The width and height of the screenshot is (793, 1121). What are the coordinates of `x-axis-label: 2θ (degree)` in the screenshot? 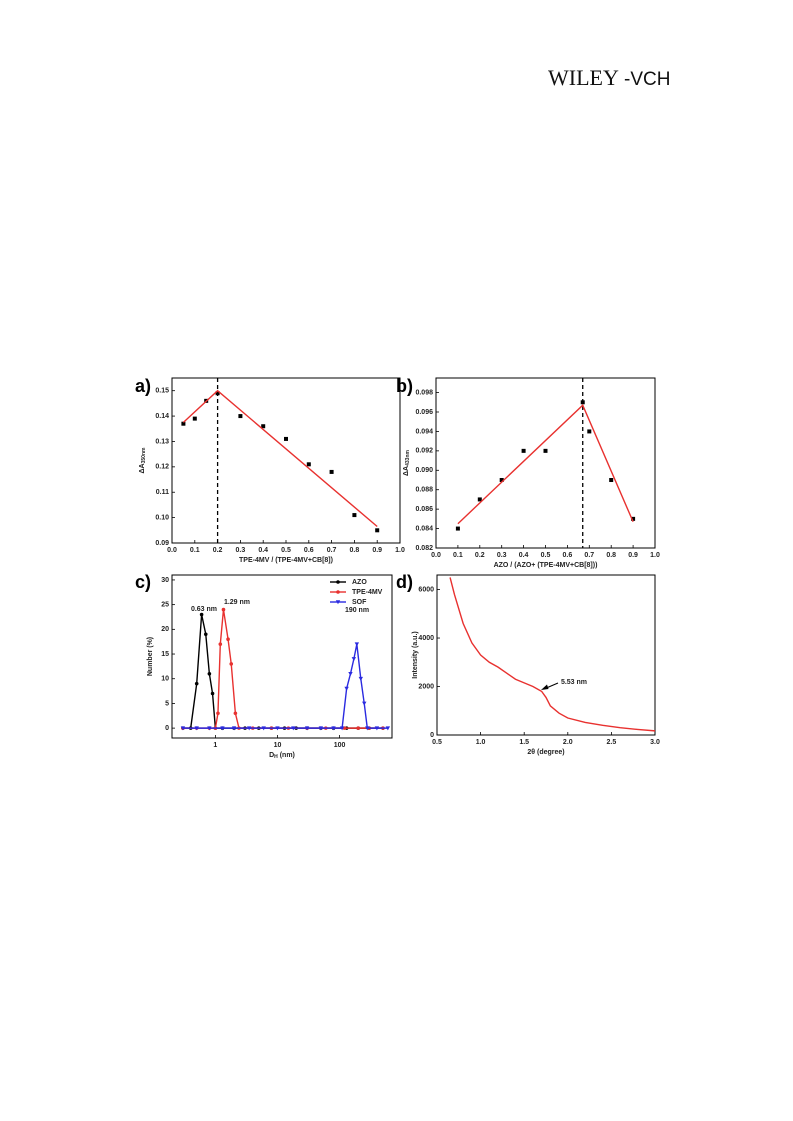 It's located at (545, 752).